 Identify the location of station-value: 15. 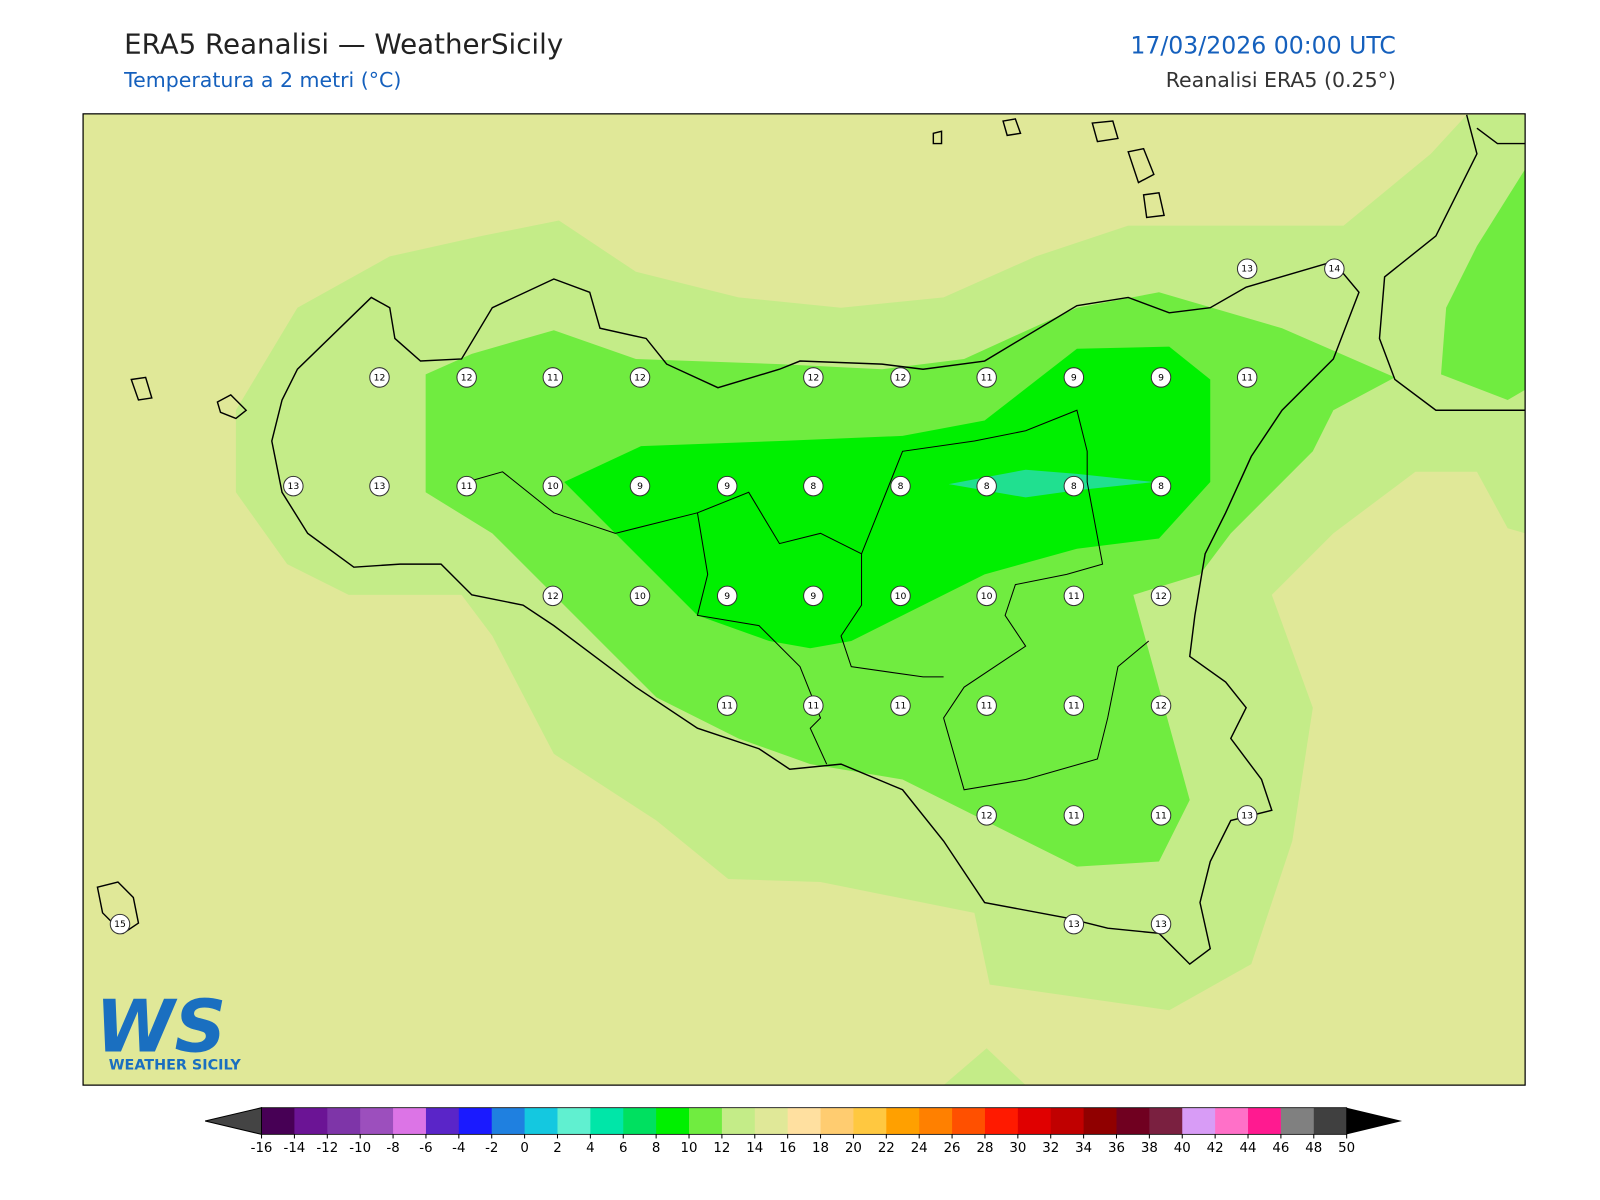
(120, 924).